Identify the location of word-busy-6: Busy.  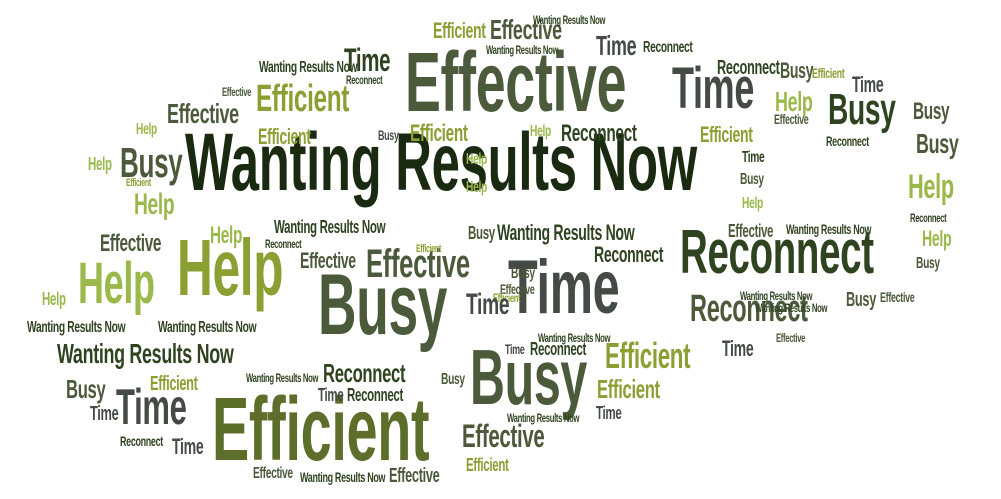
(86, 389).